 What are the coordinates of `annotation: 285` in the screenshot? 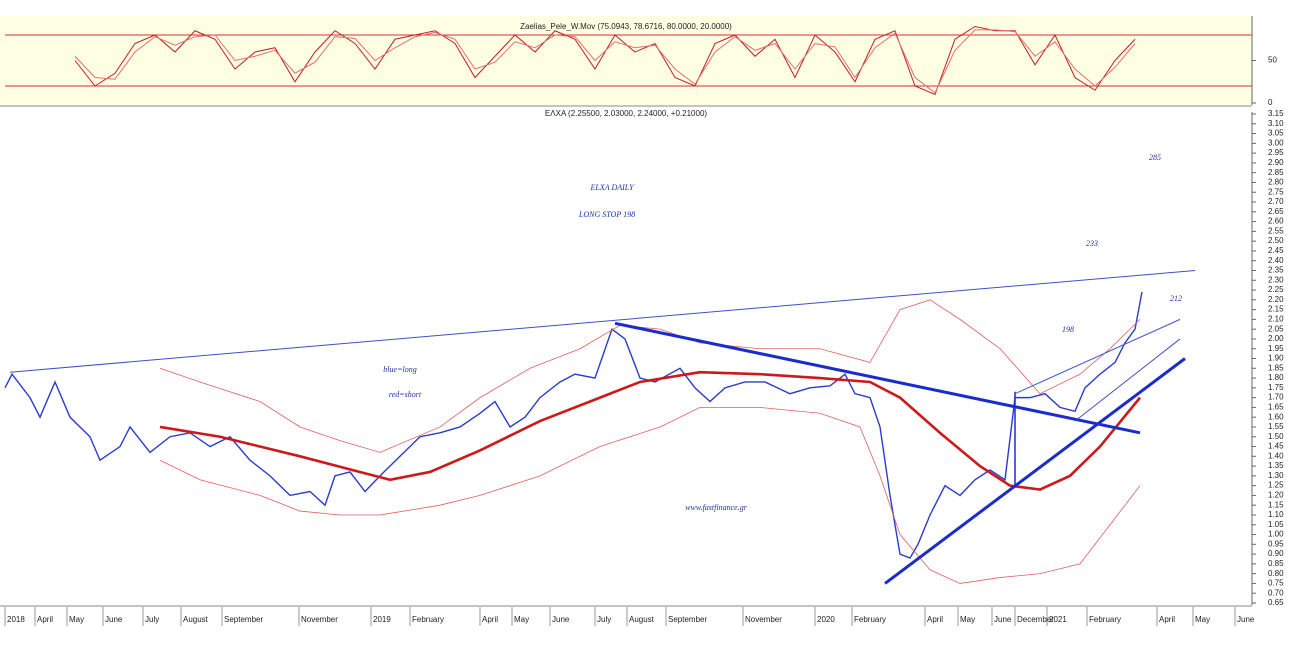 It's located at (1155, 157).